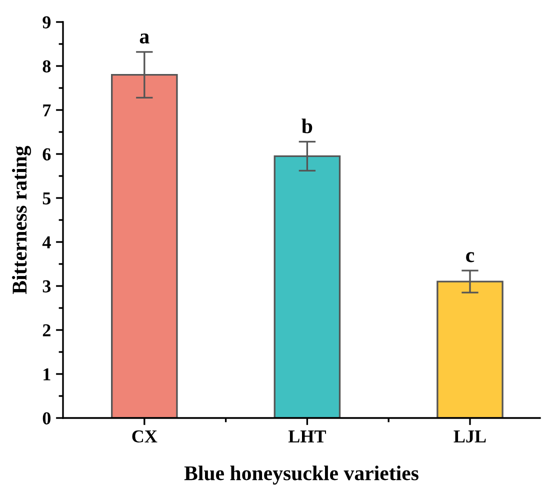 The width and height of the screenshot is (548, 488). I want to click on y-tick-label: 6, so click(46, 154).